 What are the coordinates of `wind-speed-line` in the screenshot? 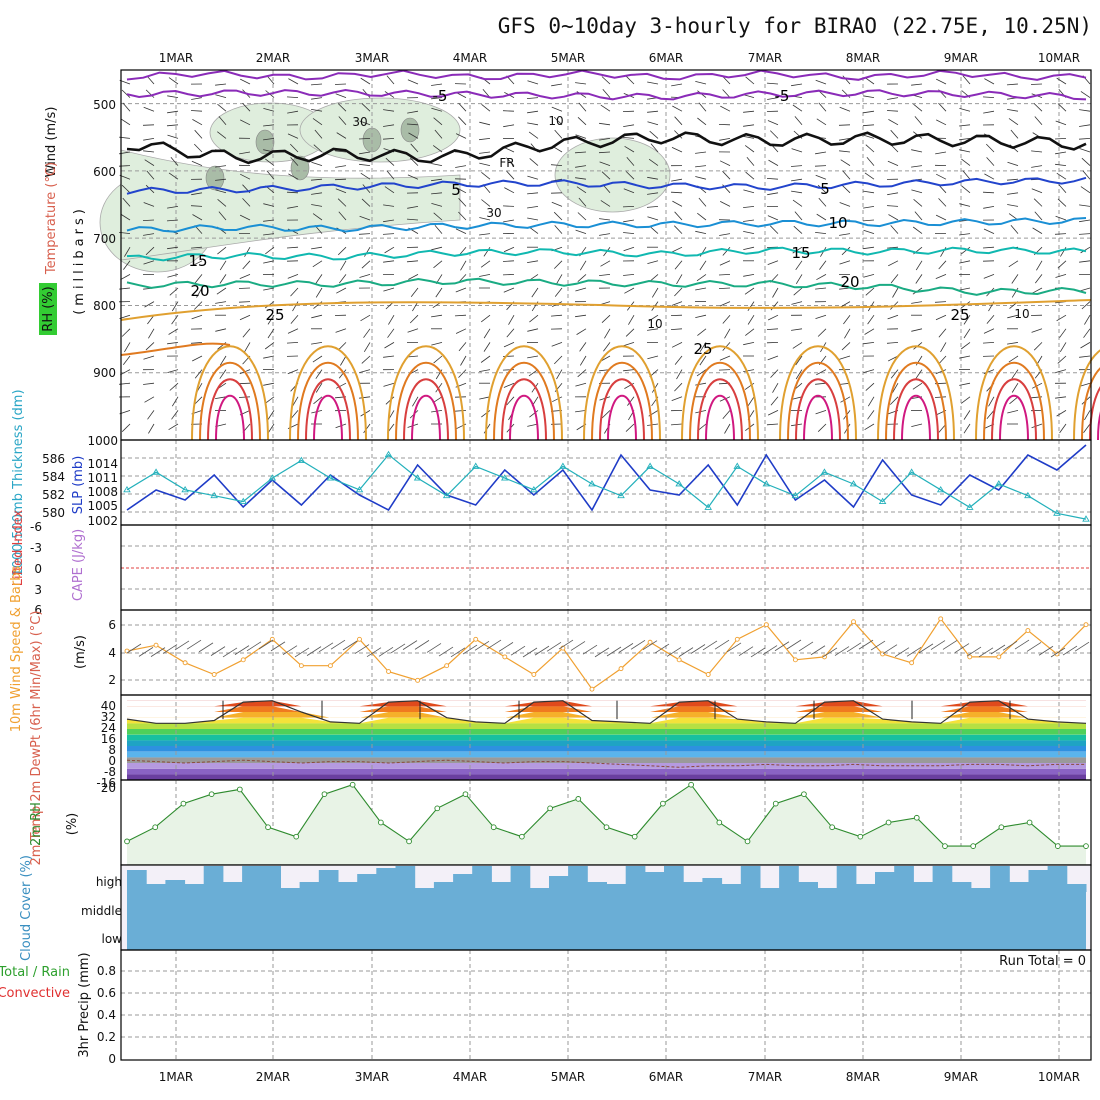 It's located at (606, 653).